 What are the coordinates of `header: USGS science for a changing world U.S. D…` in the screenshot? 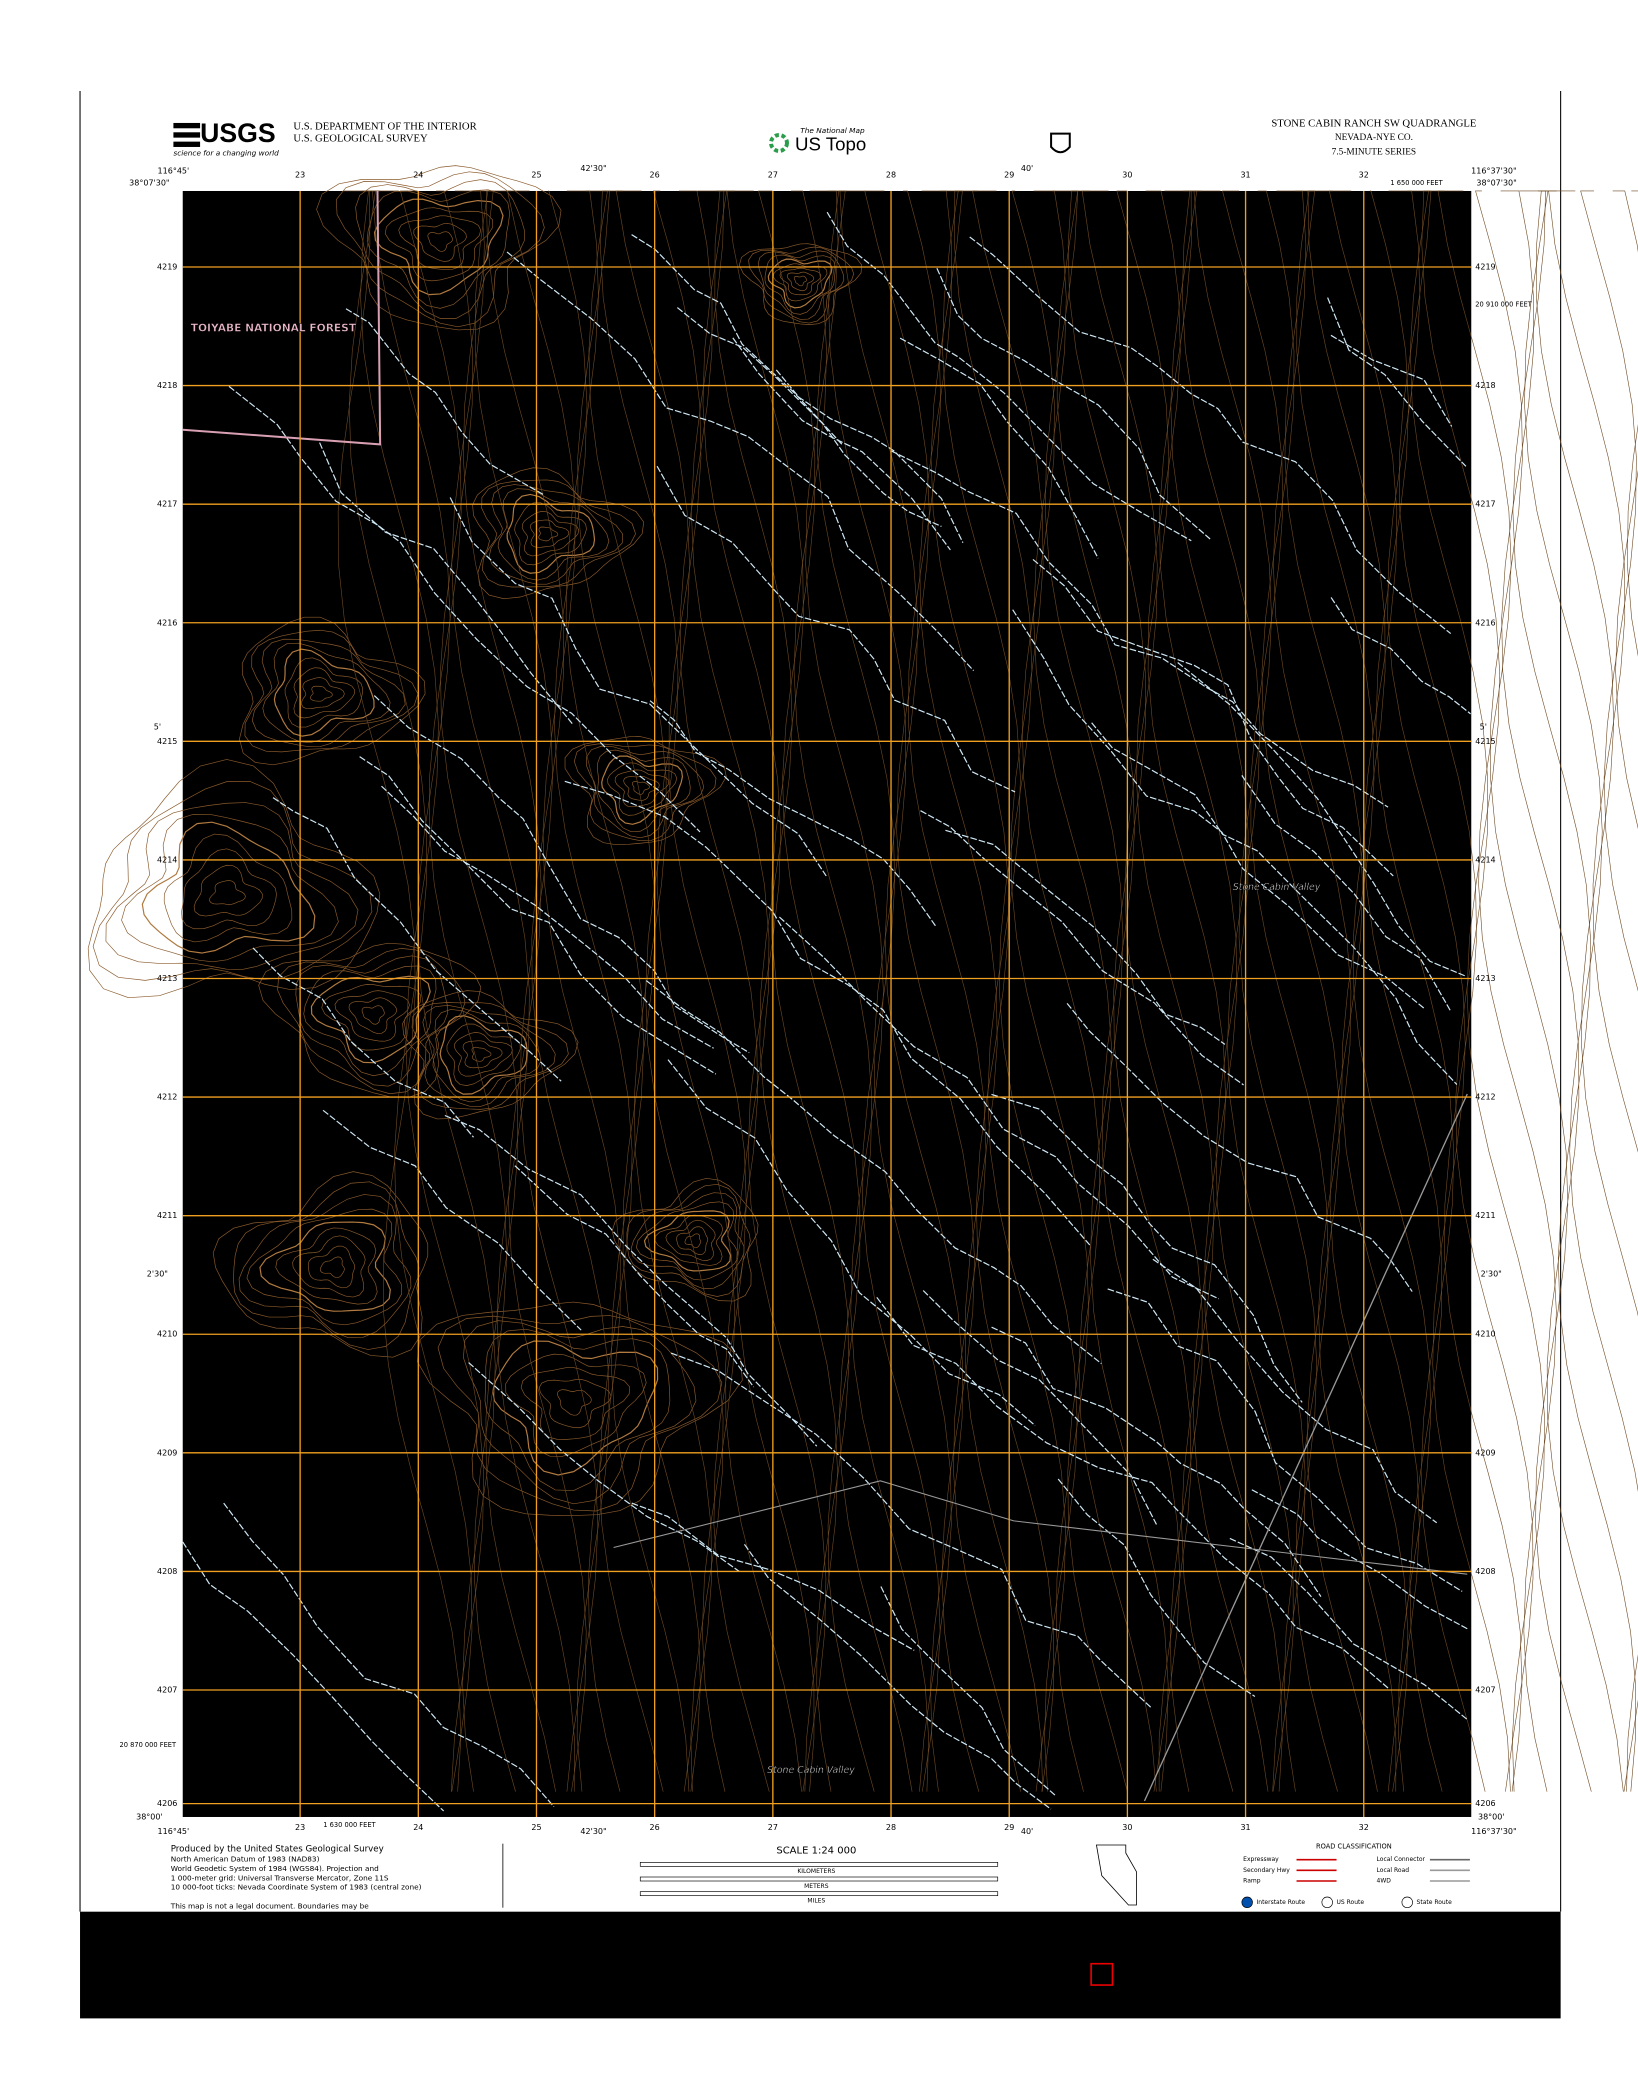 It's located at (824, 138).